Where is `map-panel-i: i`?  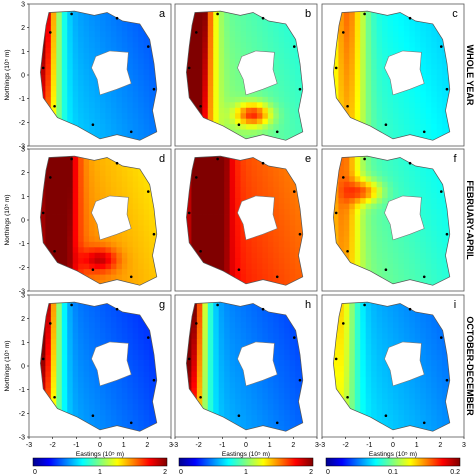
map-panel-i: i is located at coordinates (393, 366).